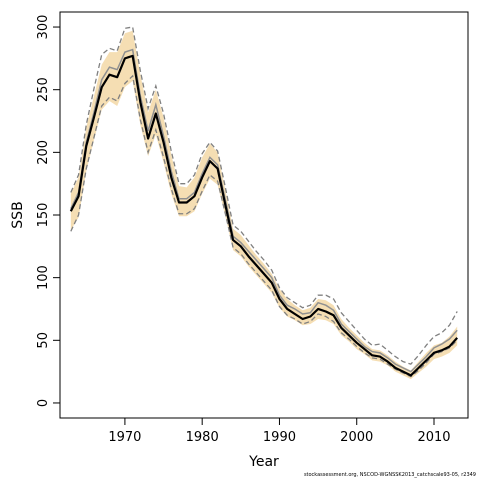  What do you see at coordinates (124, 437) in the screenshot?
I see `x-tick-label: 1970` at bounding box center [124, 437].